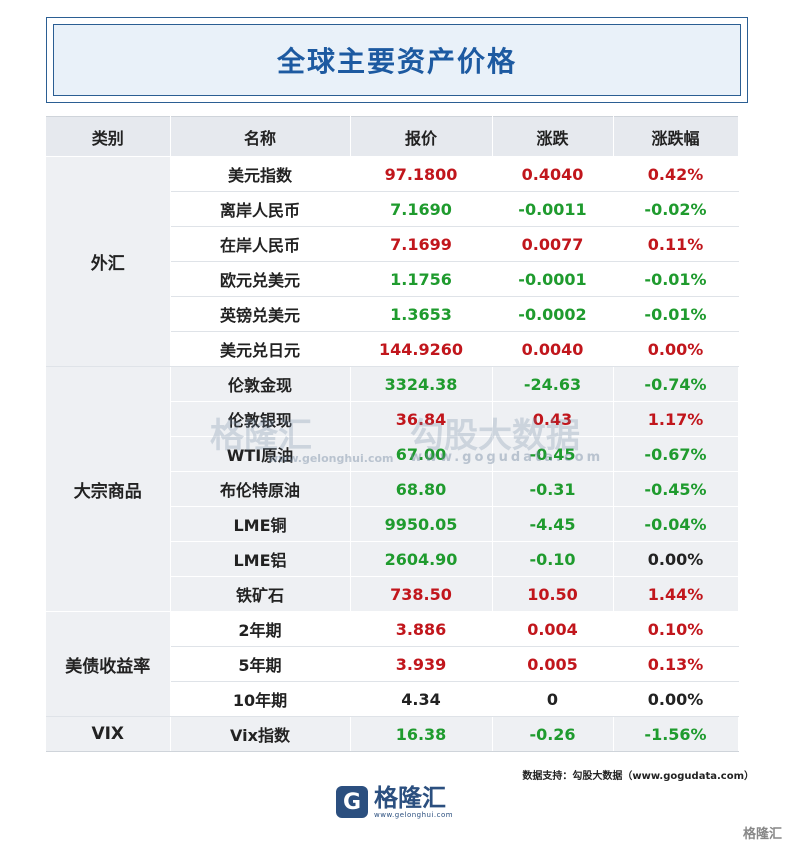  Describe the element at coordinates (421, 489) in the screenshot. I see `price-cell: 68.80` at that location.